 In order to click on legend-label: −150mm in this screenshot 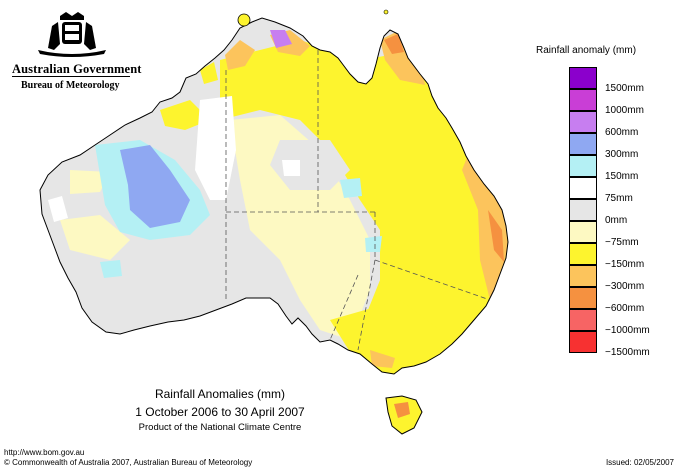, I will do `click(625, 264)`.